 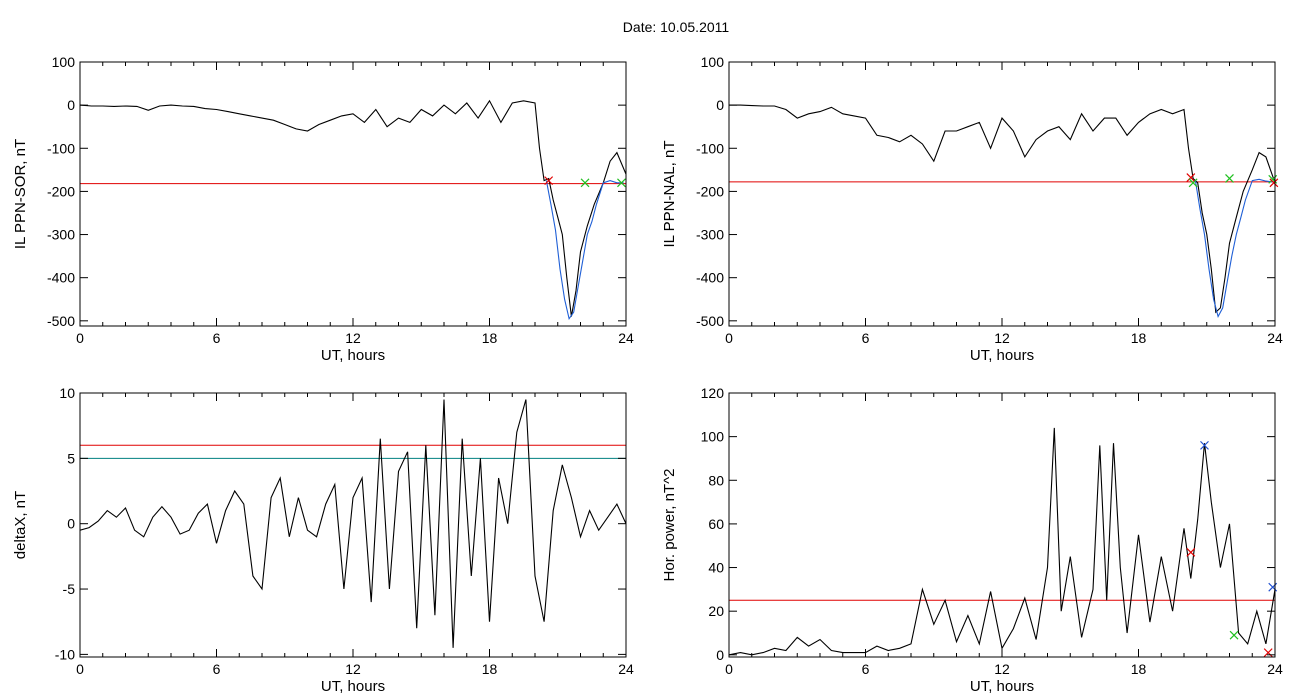 What do you see at coordinates (669, 525) in the screenshot?
I see `y-axis-label: Hor. power, nT^2` at bounding box center [669, 525].